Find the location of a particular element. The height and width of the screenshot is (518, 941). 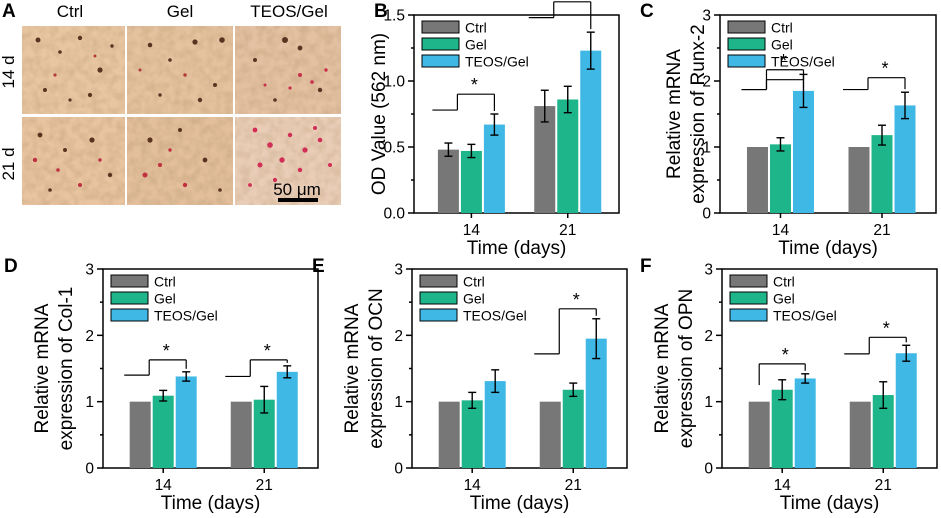

micrograph-col-gel: Gel is located at coordinates (180, 11).